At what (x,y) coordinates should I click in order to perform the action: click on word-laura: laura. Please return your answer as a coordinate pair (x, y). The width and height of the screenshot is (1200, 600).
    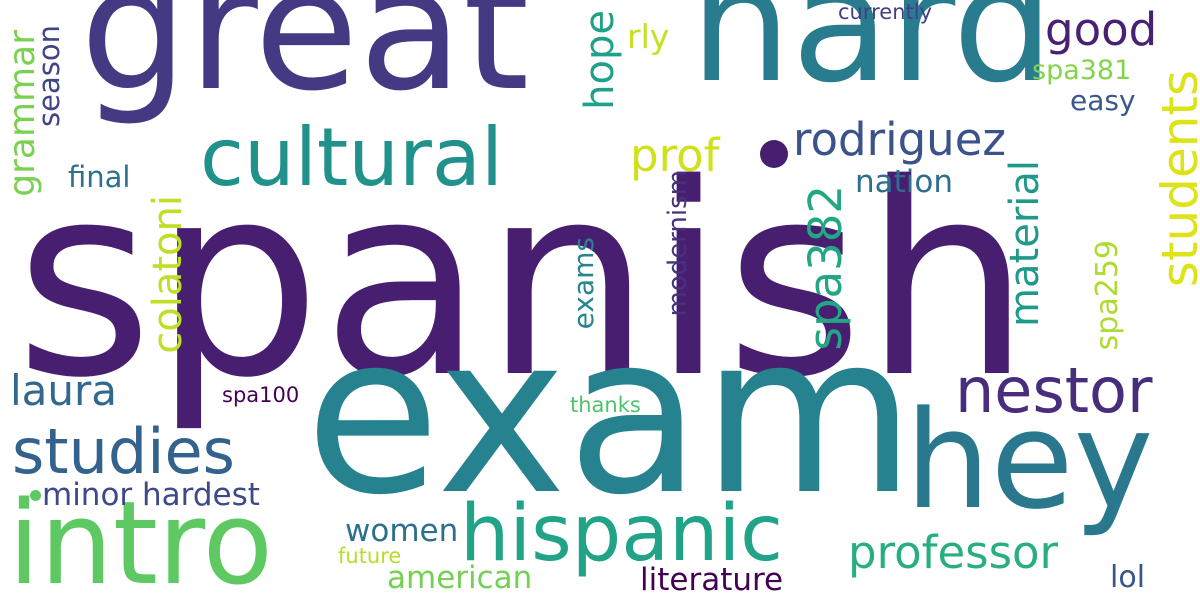
    Looking at the image, I should click on (64, 390).